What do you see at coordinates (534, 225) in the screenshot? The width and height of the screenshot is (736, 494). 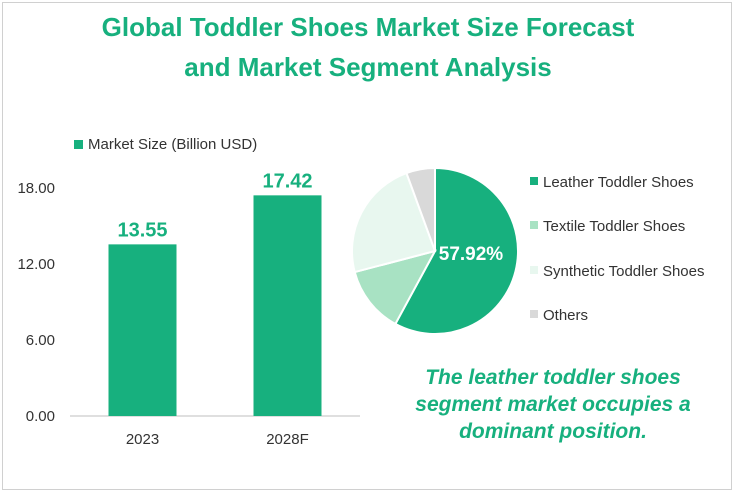 I see `legend-swatch-textile-toddler-shoes` at bounding box center [534, 225].